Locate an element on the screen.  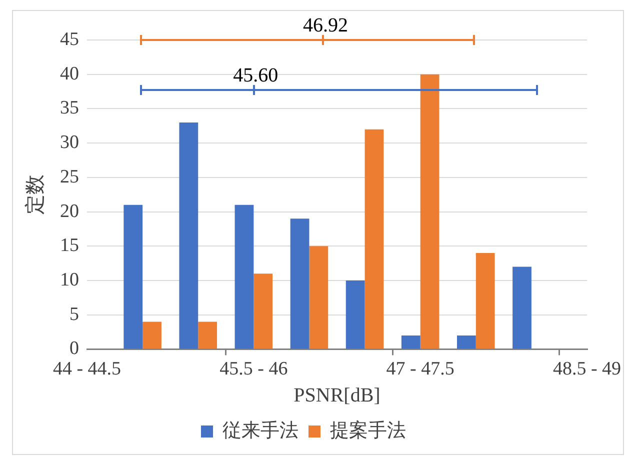
x-axis-title: PSNR[dB] is located at coordinates (337, 395).